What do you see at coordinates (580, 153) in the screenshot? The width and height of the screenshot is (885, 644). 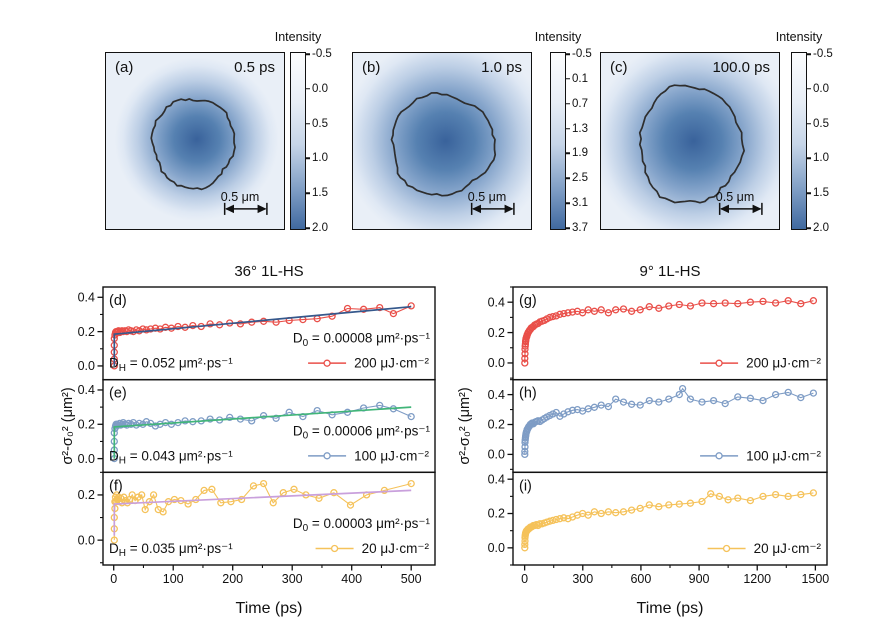 I see `colorbar-tick-label: 1.9` at bounding box center [580, 153].